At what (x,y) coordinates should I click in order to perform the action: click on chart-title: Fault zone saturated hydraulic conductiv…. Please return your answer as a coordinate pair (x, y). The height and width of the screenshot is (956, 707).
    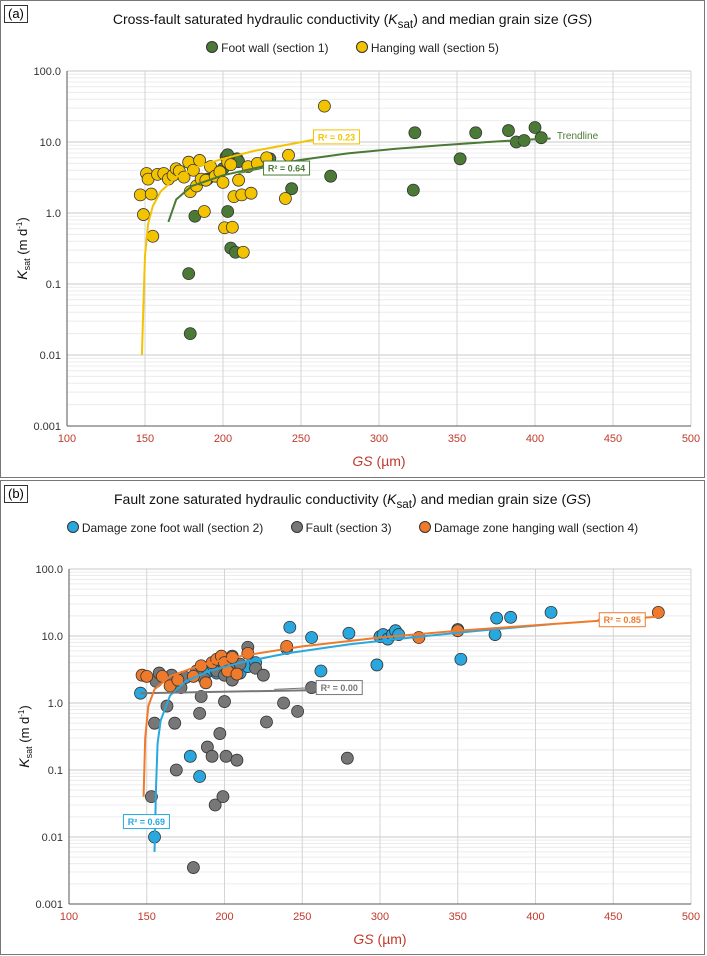
    Looking at the image, I should click on (352, 501).